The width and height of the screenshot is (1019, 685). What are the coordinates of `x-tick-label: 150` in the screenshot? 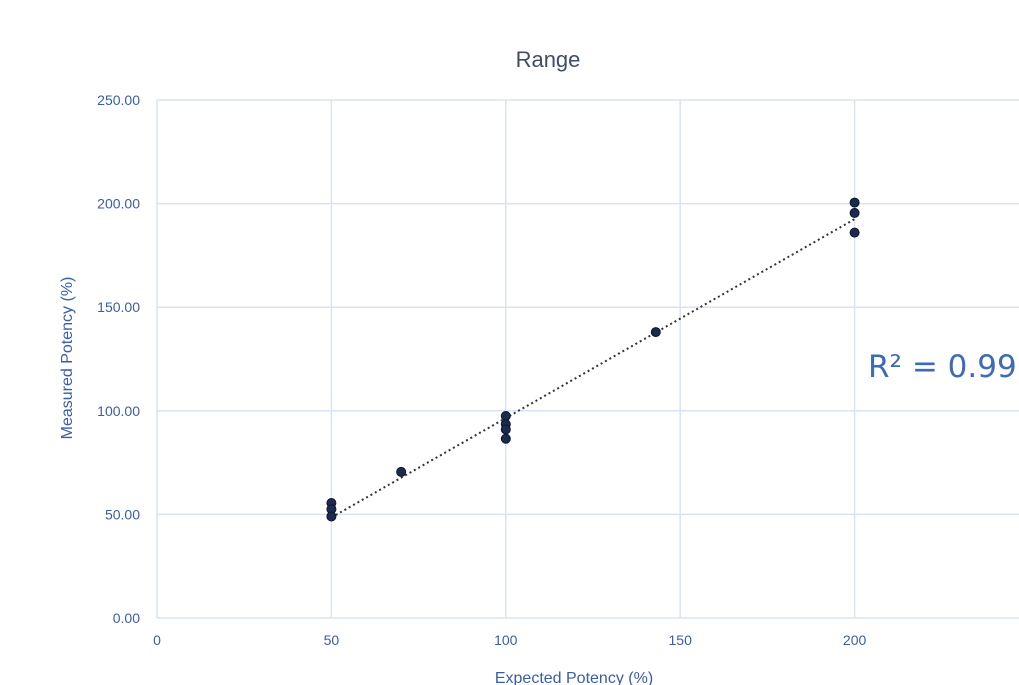 It's located at (681, 640).